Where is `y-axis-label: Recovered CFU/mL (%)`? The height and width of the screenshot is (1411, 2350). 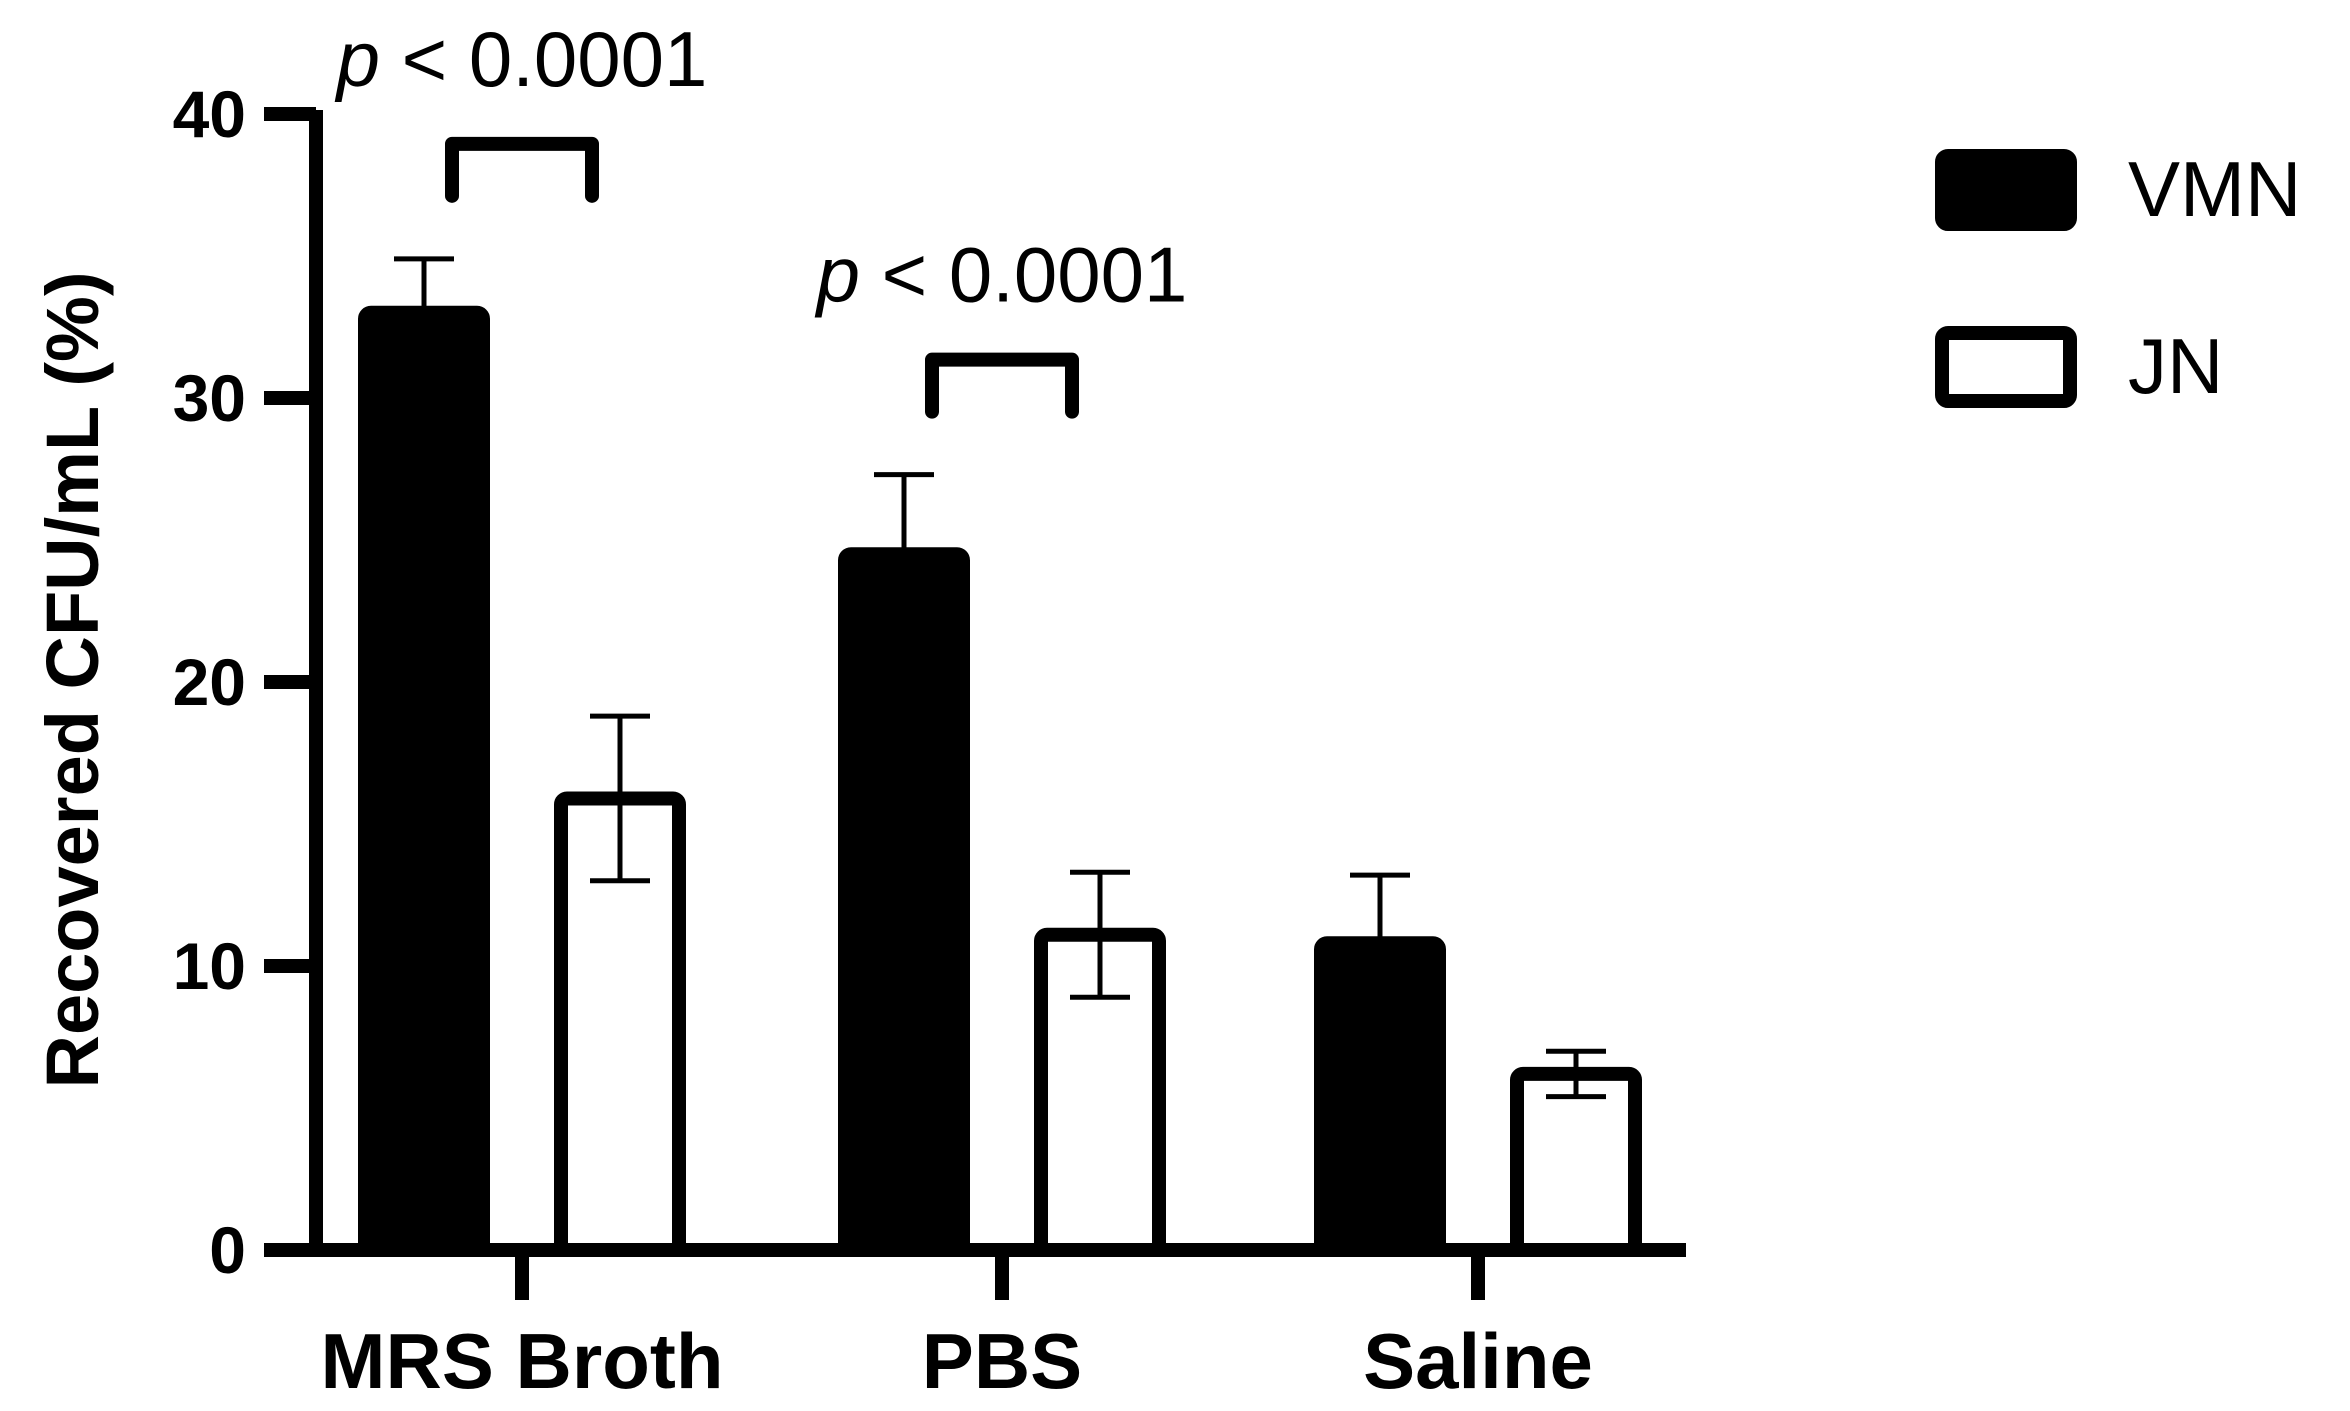 y-axis-label: Recovered CFU/mL (%) is located at coordinates (72, 680).